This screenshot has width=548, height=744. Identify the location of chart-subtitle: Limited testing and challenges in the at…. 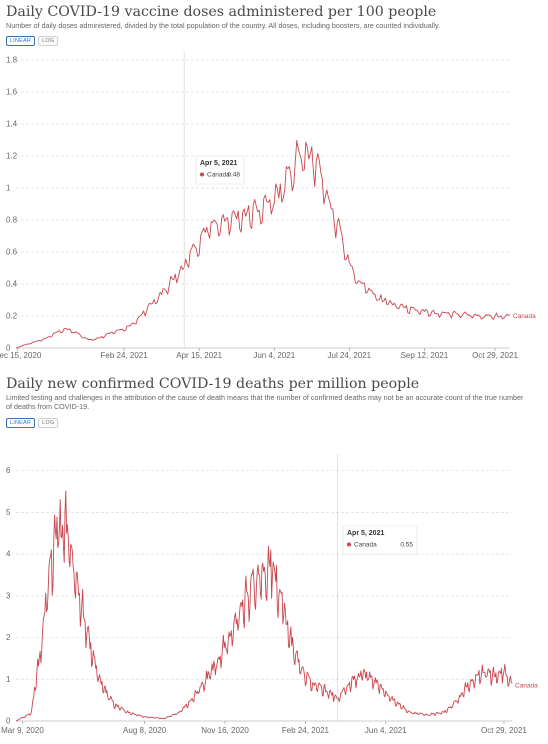
(265, 402).